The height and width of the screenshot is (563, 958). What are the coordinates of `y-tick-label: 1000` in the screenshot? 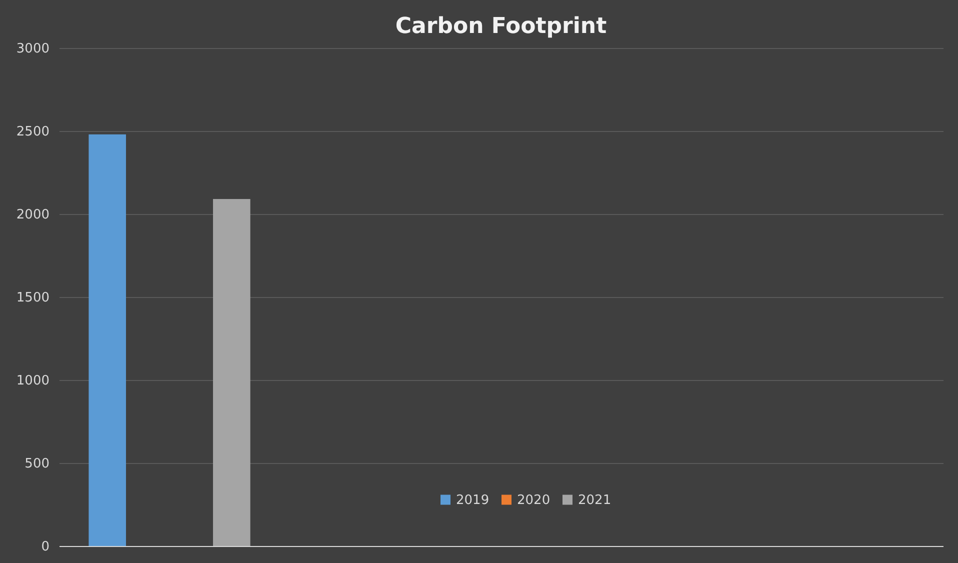 It's located at (33, 381).